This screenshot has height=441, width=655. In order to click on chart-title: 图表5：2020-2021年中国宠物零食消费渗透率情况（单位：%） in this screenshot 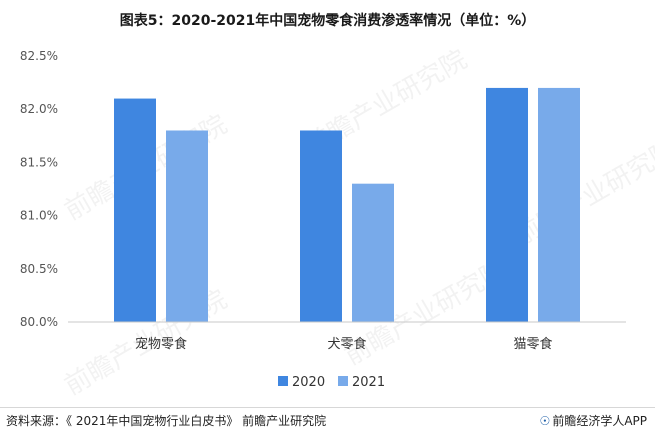, I will do `click(327, 21)`.